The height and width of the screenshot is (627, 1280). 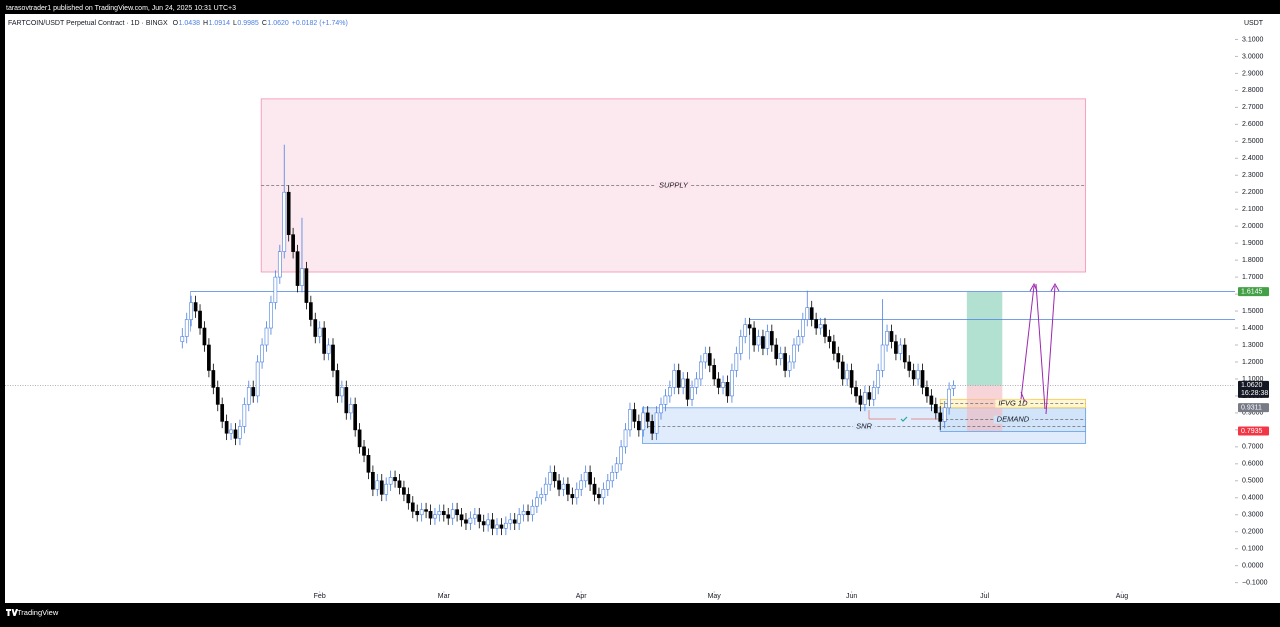 I want to click on y-tick-label: 2.0000, so click(x=1253, y=226).